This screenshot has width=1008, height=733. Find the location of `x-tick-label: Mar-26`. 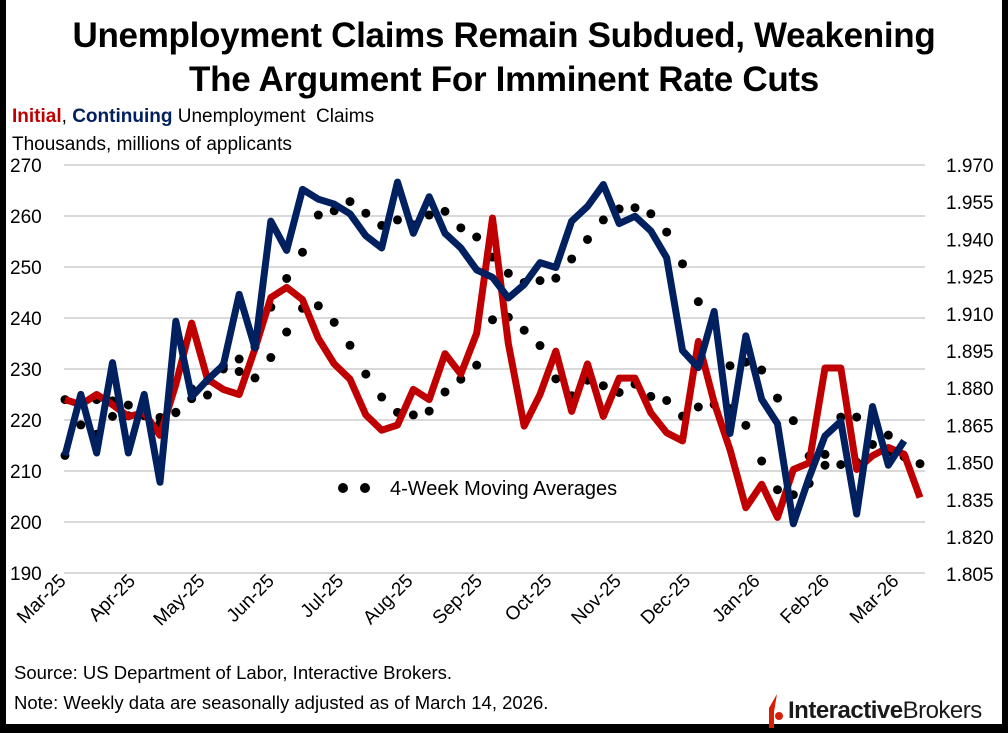

x-tick-label: Mar-26 is located at coordinates (874, 599).